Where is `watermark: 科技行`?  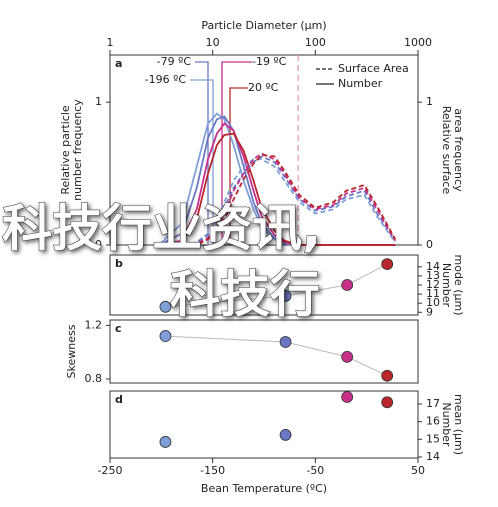 watermark: 科技行 is located at coordinates (245, 295).